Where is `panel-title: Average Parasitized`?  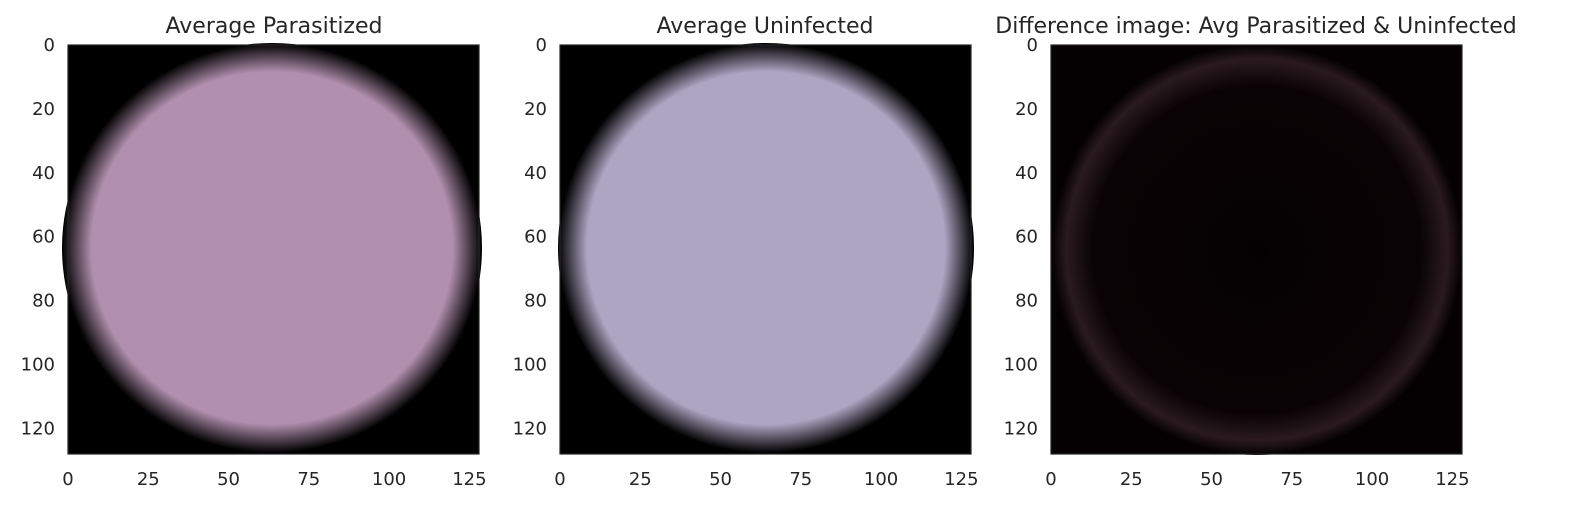
panel-title: Average Parasitized is located at coordinates (274, 26).